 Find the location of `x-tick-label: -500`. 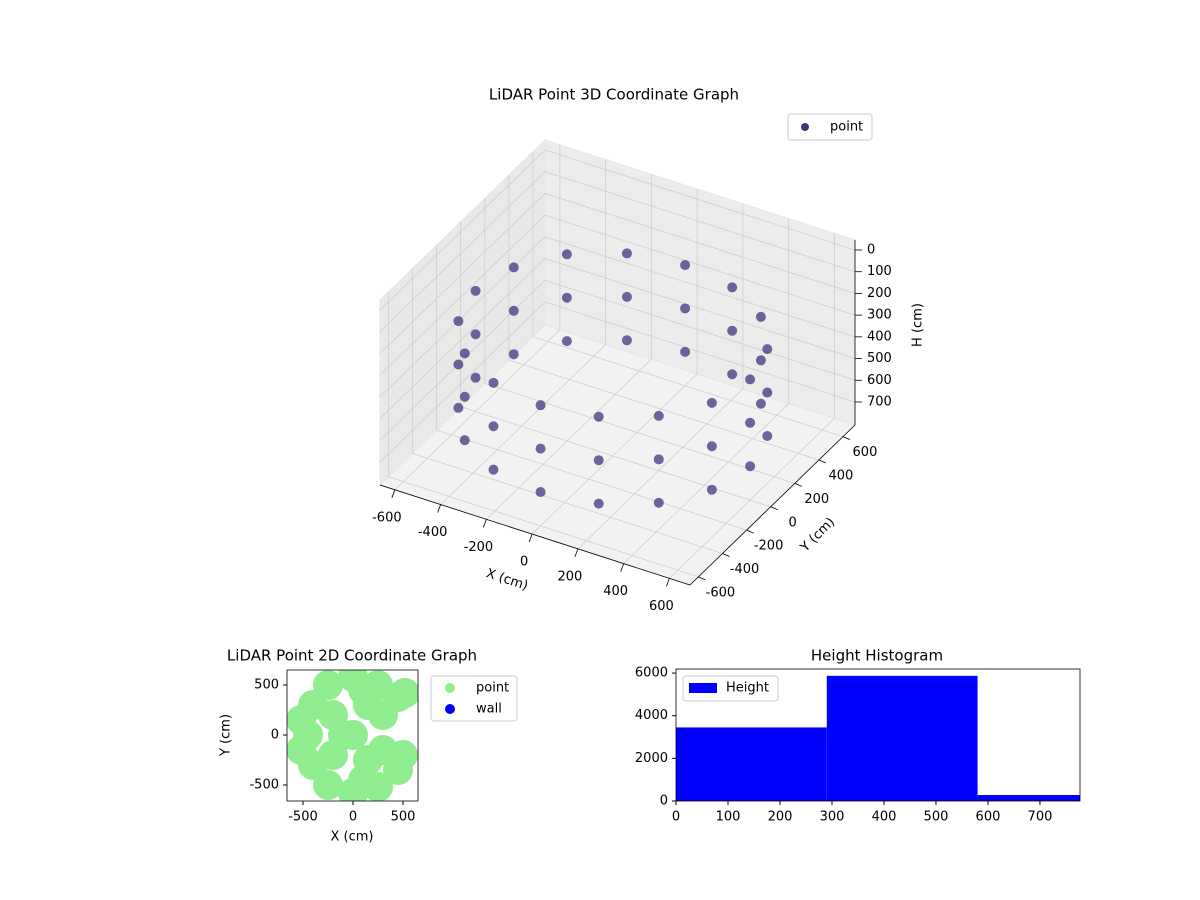

x-tick-label: -500 is located at coordinates (303, 817).